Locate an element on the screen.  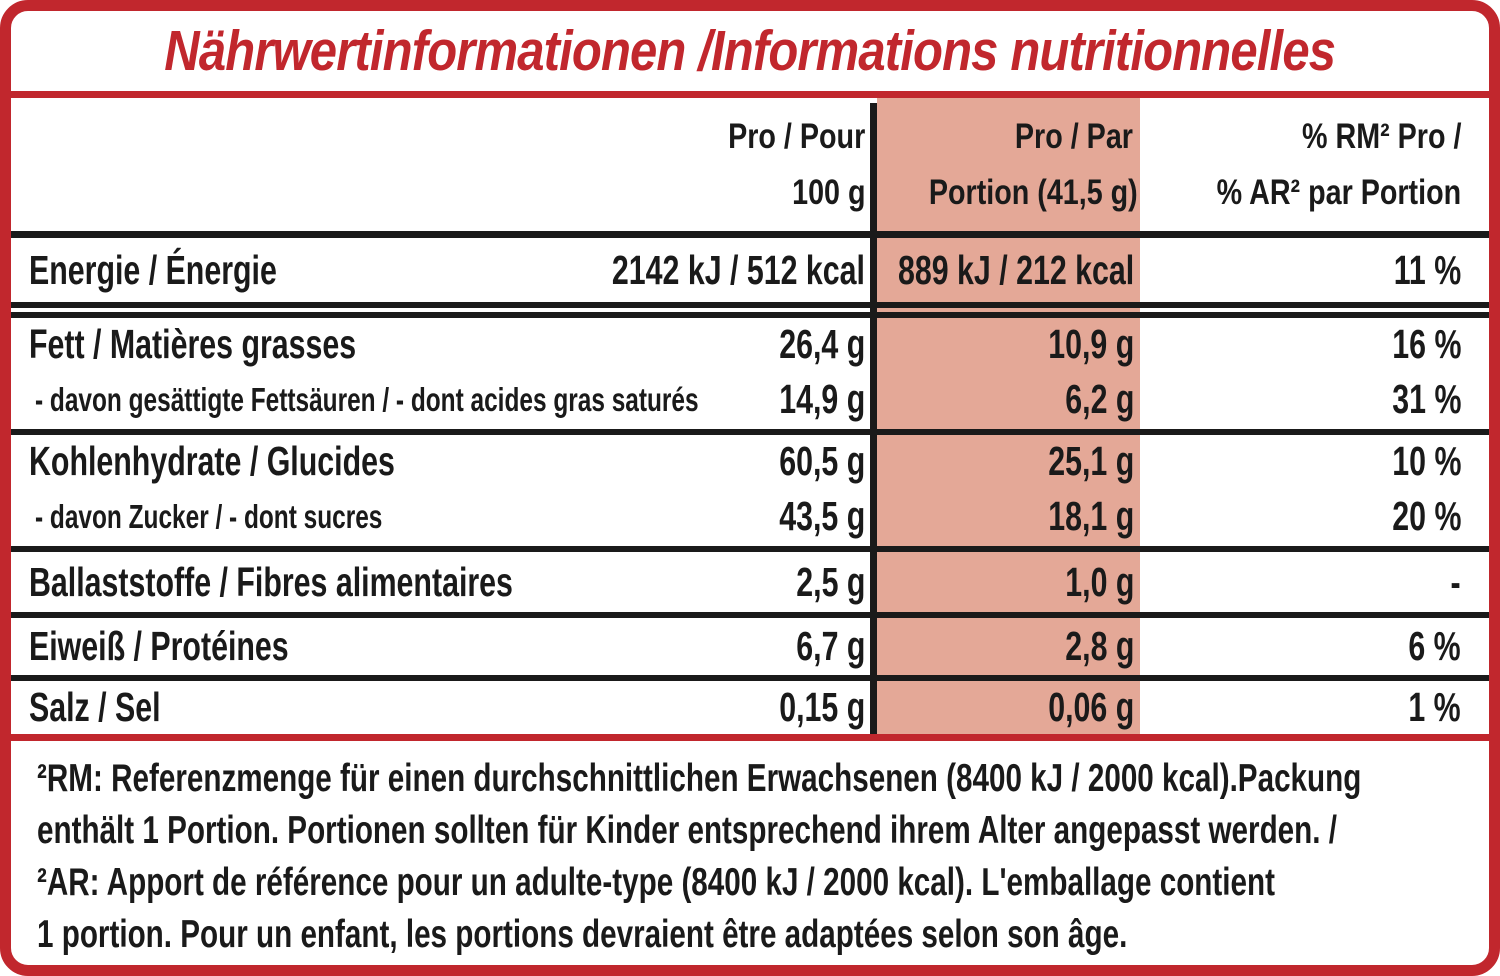
column-header-reference-intake: % RM² Pro / % AR² par Portion is located at coordinates (1338, 164).